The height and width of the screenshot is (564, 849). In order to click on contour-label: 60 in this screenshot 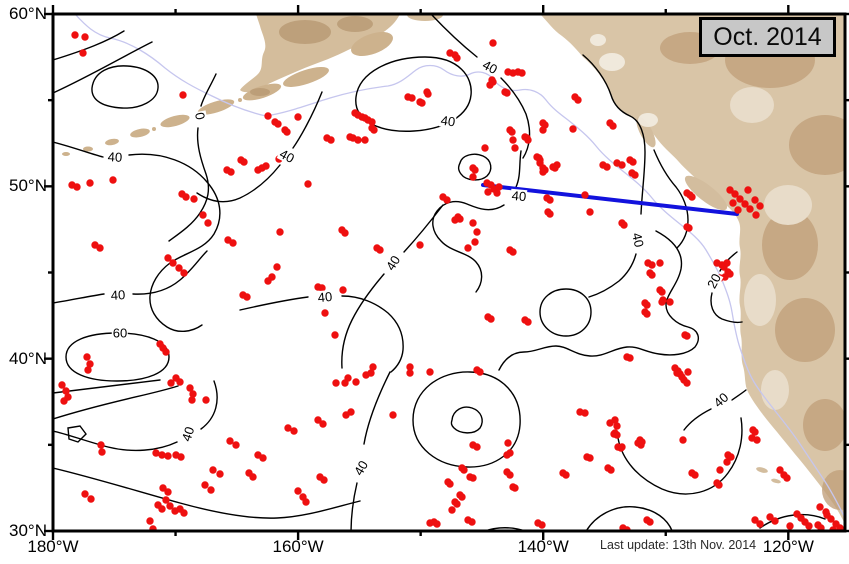, I will do `click(120, 333)`.